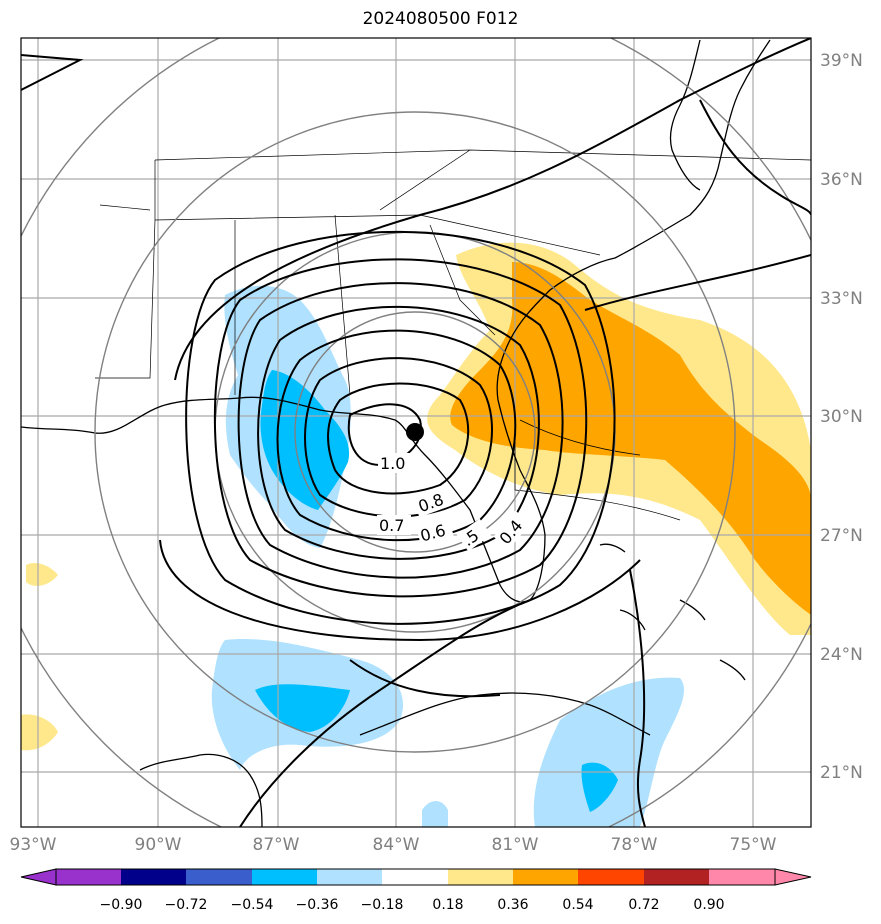 The width and height of the screenshot is (881, 924). I want to click on colorbar-over-extend, so click(793, 877).